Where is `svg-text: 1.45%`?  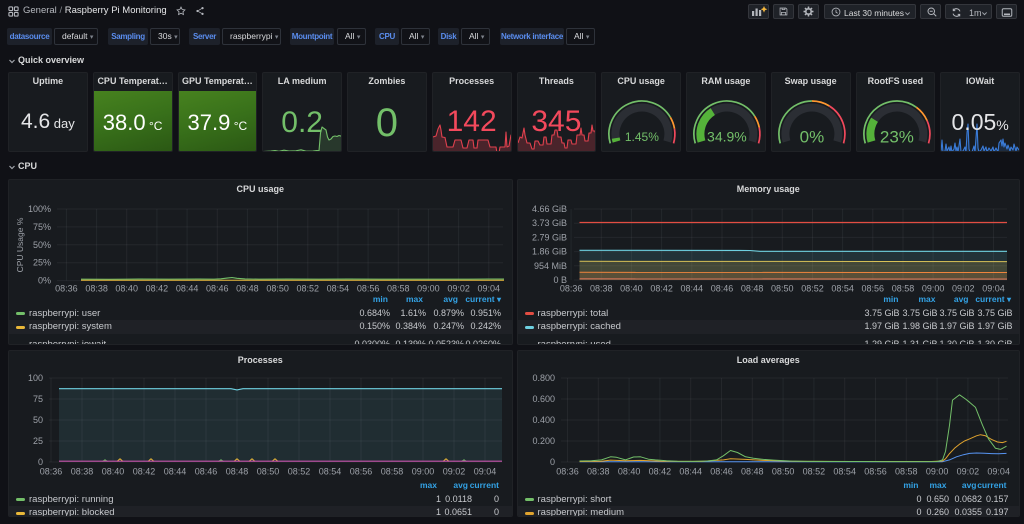 svg-text: 1.45% is located at coordinates (642, 137).